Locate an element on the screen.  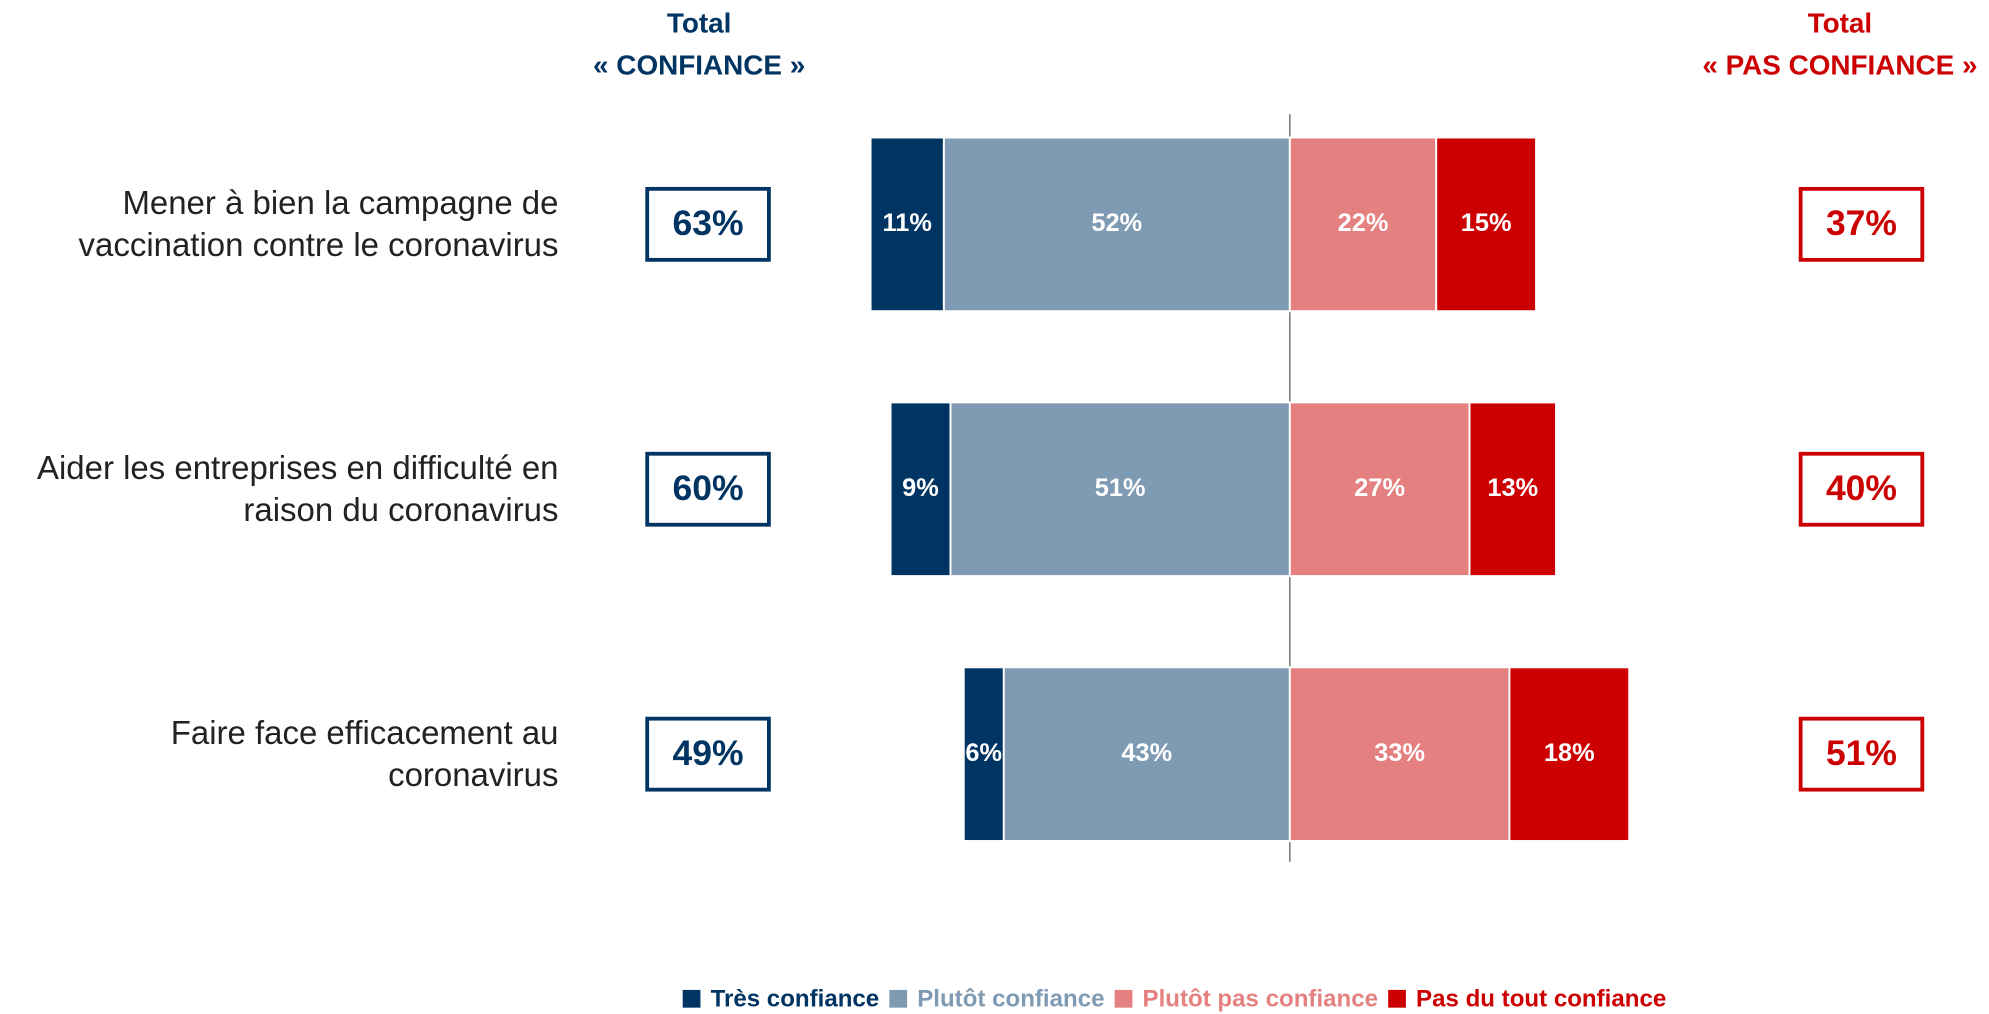
value-label: 27% is located at coordinates (1379, 488).